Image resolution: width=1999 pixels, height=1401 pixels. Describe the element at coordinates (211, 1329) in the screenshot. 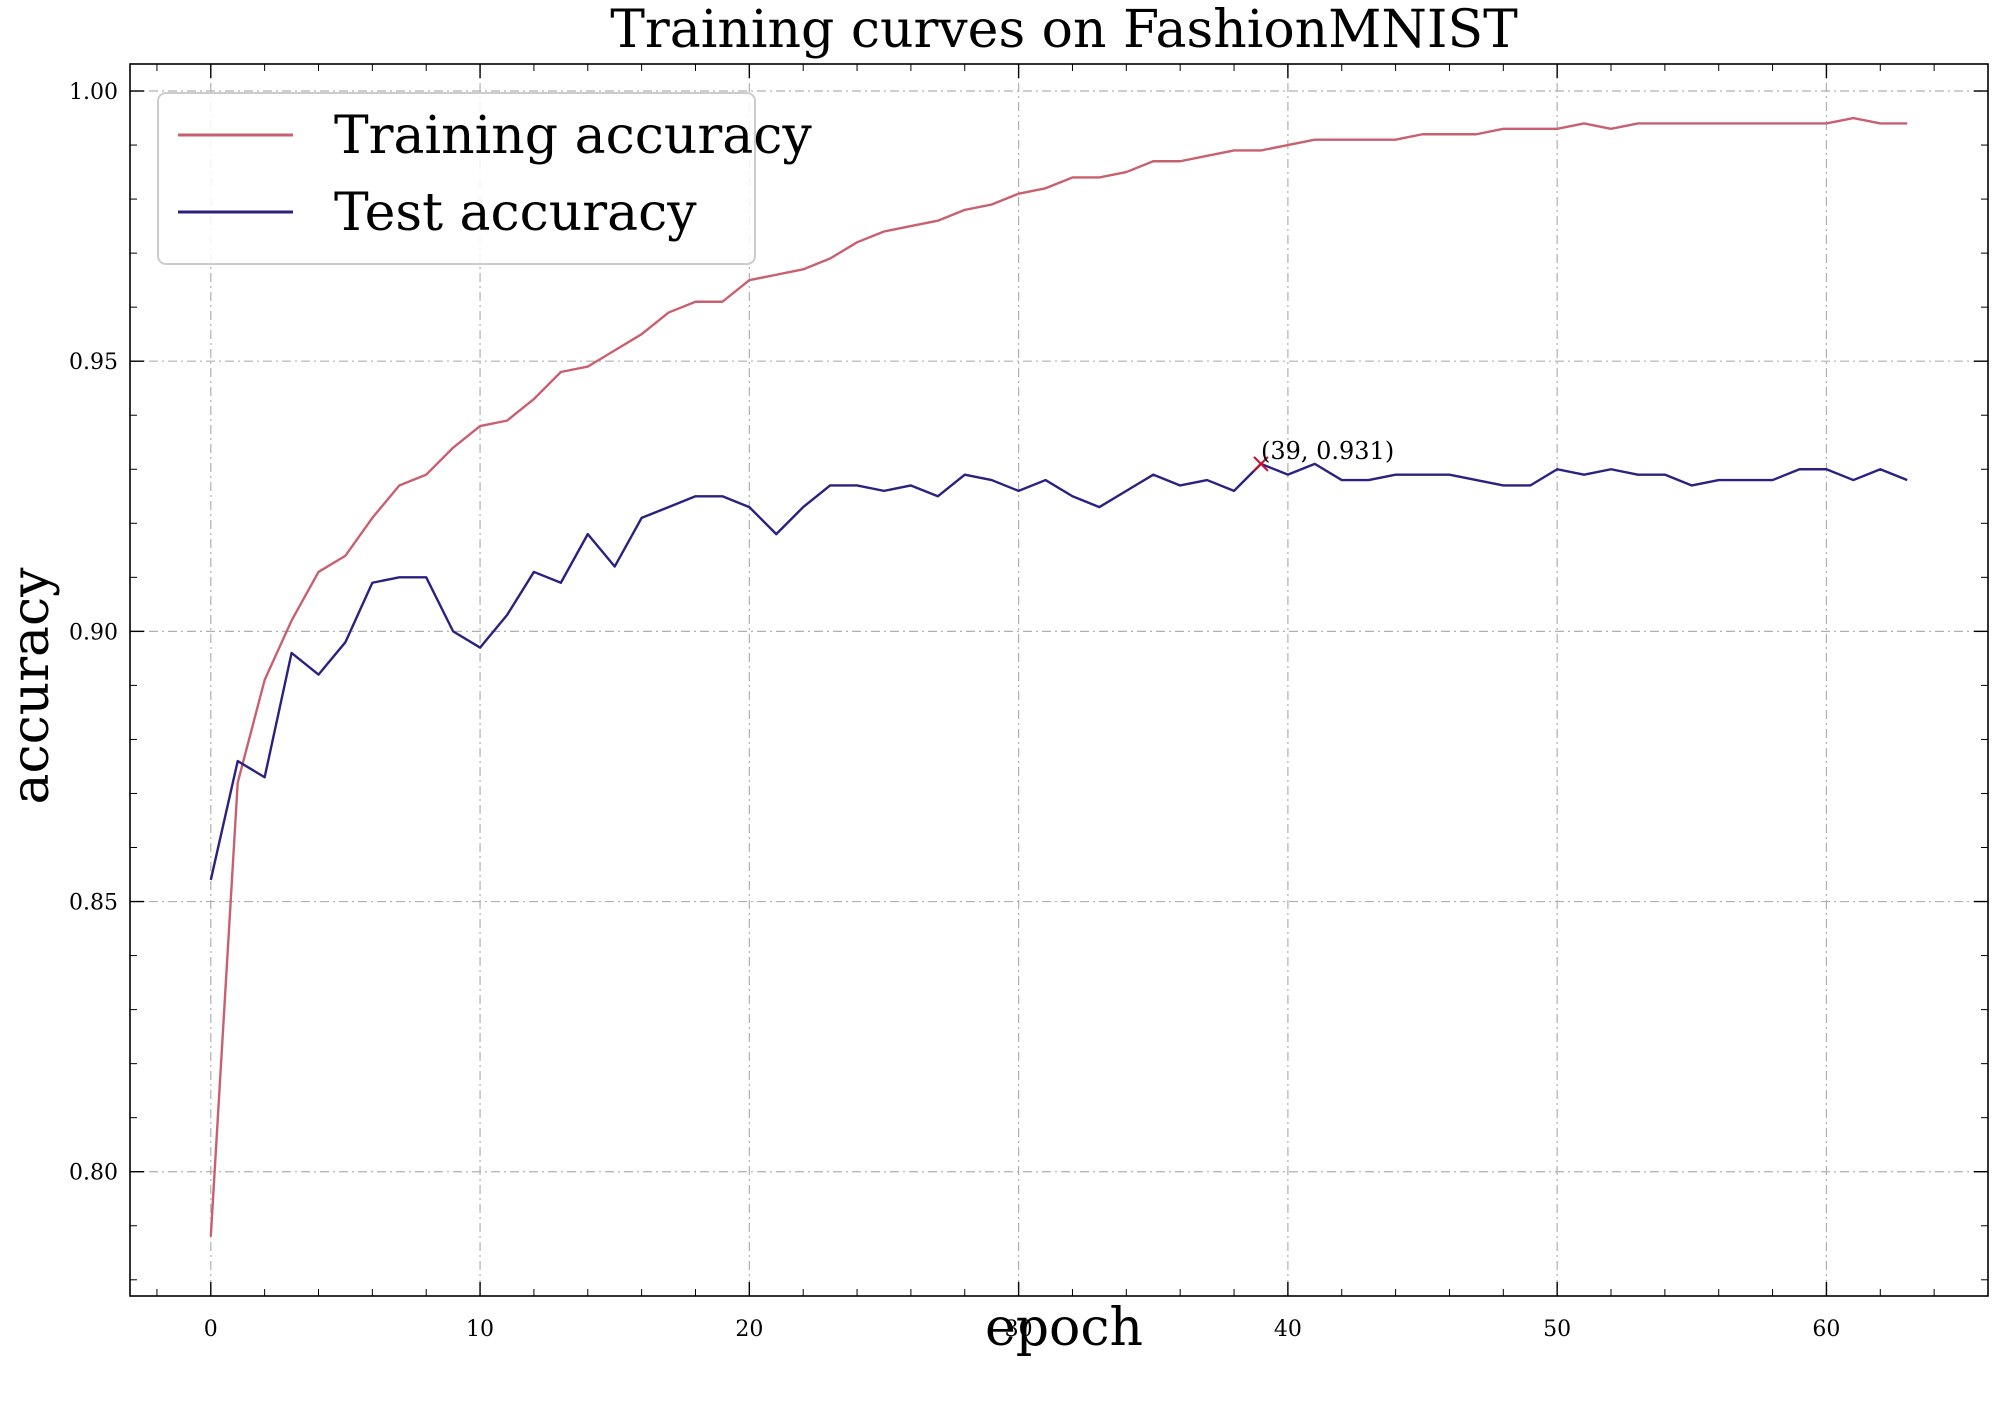

I see `x-tick-label: 0` at that location.